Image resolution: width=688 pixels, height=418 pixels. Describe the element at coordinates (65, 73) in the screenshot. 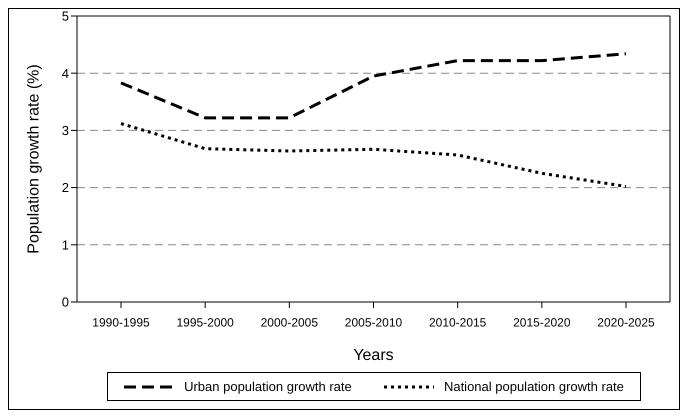

I see `y-tick-label: 4` at that location.